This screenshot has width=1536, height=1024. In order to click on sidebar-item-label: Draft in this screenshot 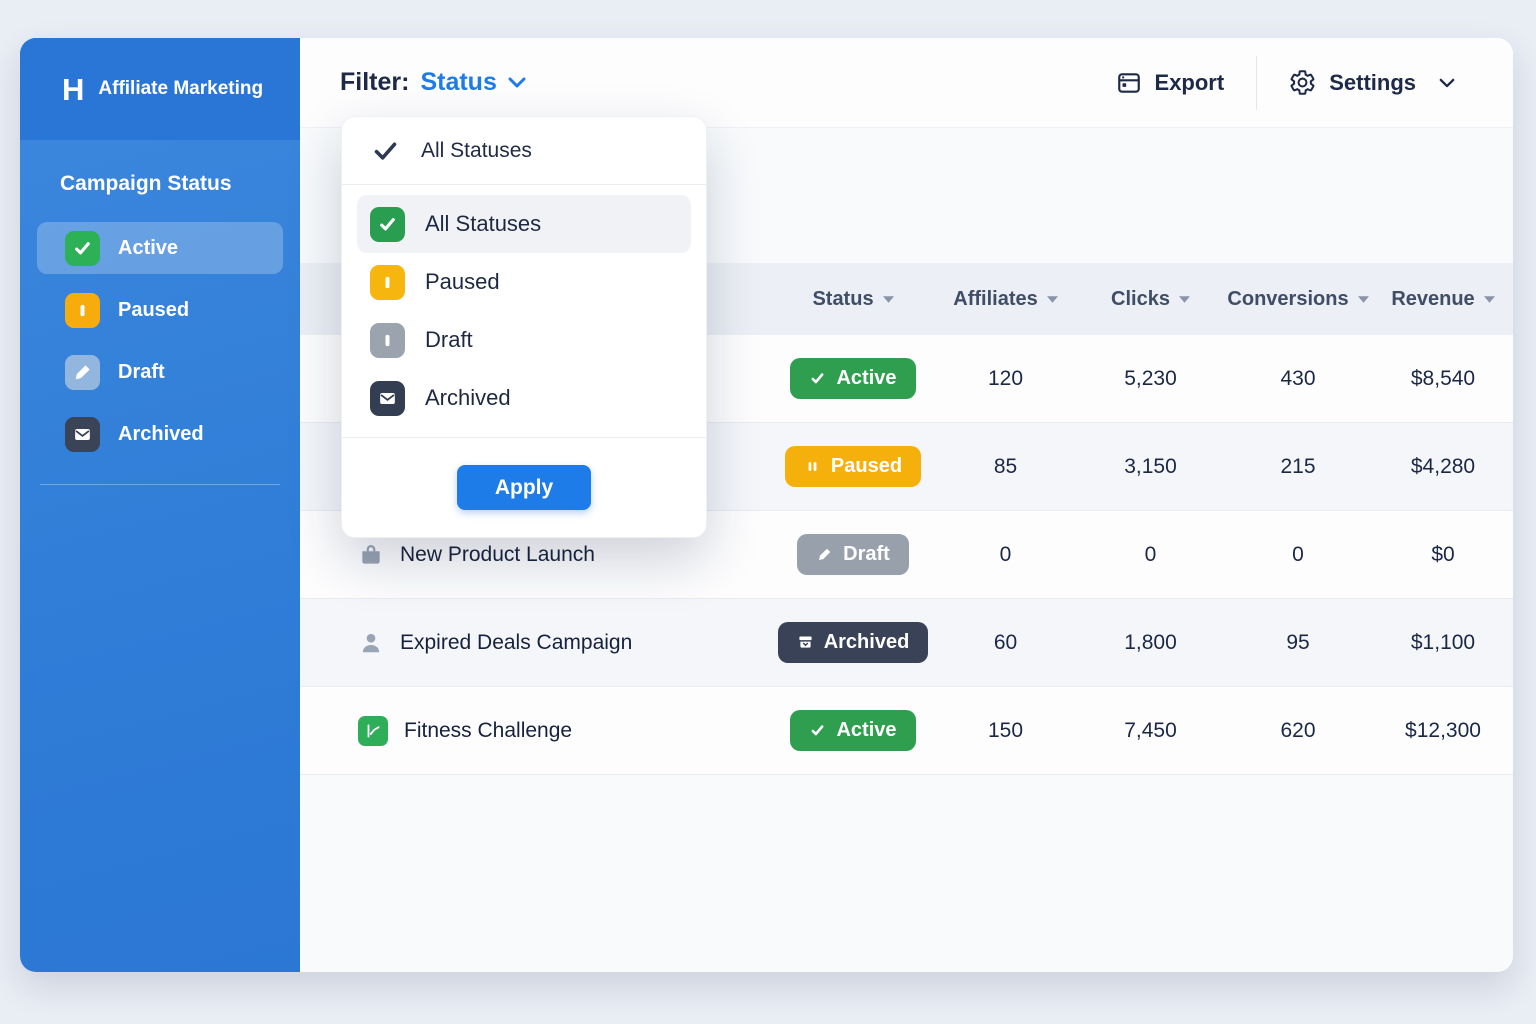, I will do `click(141, 371)`.